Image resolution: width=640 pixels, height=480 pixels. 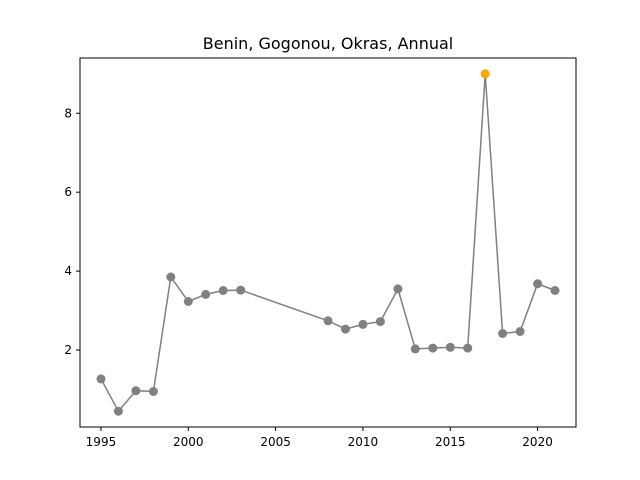 I want to click on x-tick-label: 2015, so click(x=450, y=442).